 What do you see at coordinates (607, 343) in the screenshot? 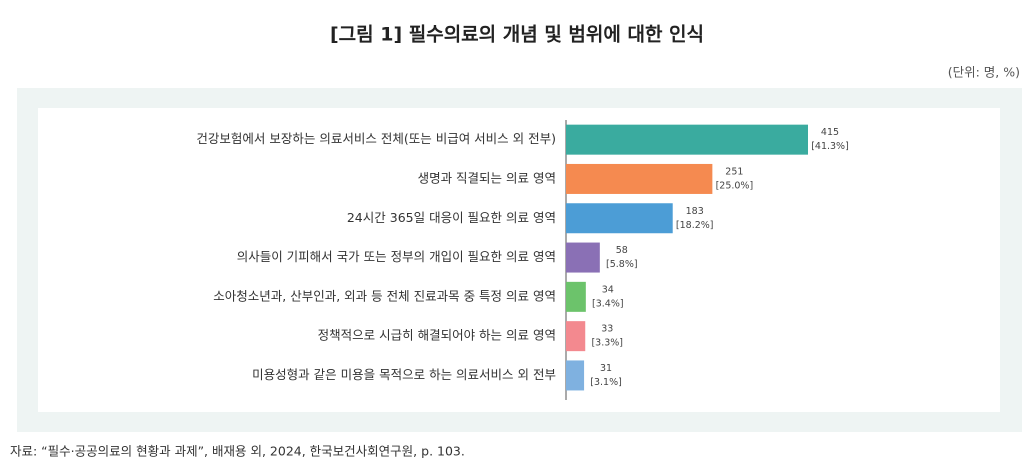
I see `percent-label: [3.3%]` at bounding box center [607, 343].